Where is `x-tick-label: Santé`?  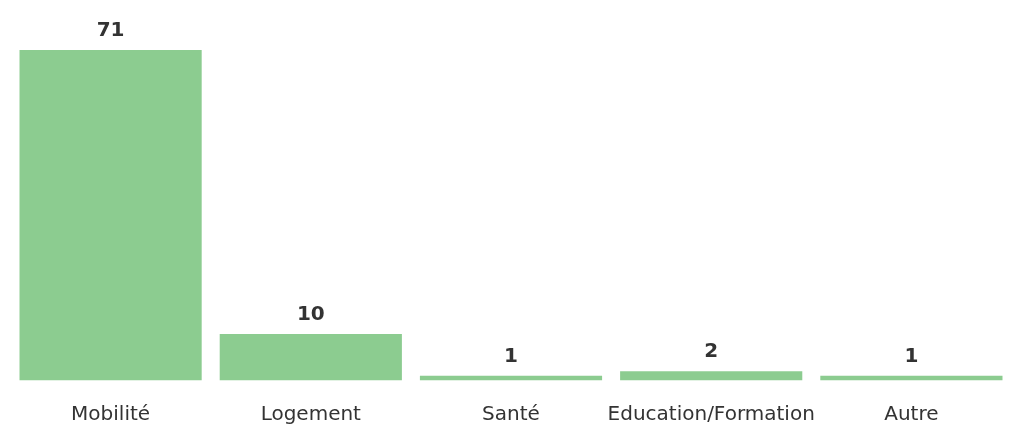
x-tick-label: Santé is located at coordinates (511, 412).